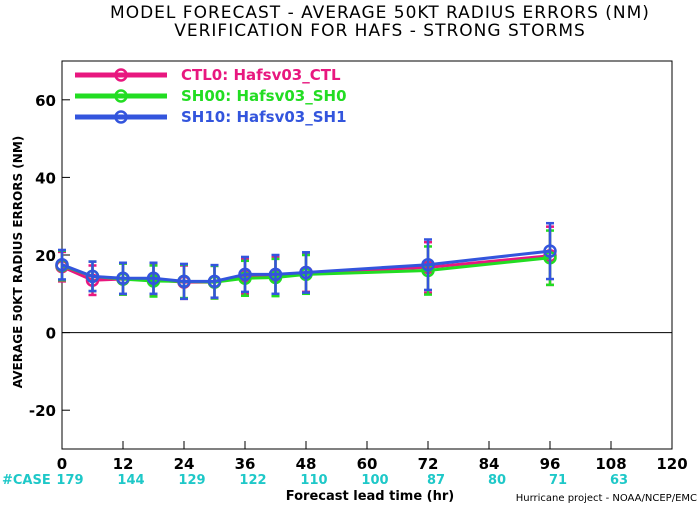 The image size is (700, 506). Describe the element at coordinates (42, 411) in the screenshot. I see `y-tick-label: -20` at that location.